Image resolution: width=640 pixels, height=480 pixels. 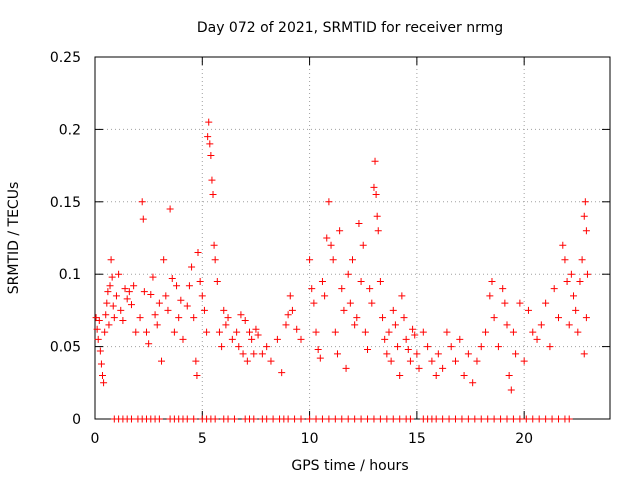 I want to click on y-tick-label: 0.15, so click(x=65, y=203).